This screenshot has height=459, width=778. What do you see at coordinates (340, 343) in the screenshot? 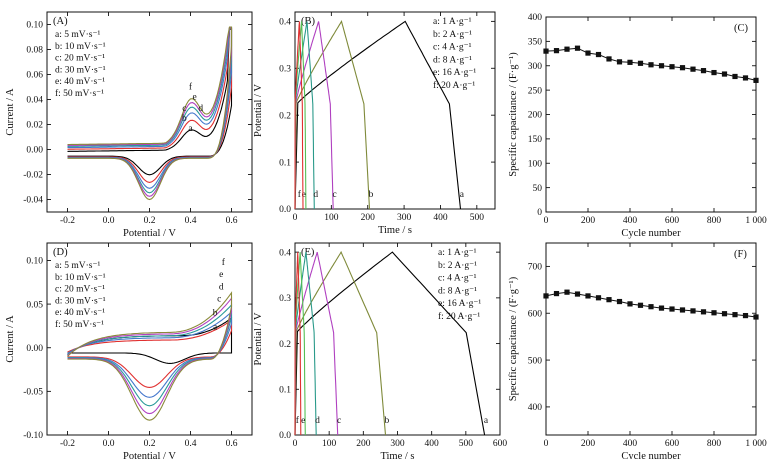
I see `gcd-curve-b` at bounding box center [340, 343].